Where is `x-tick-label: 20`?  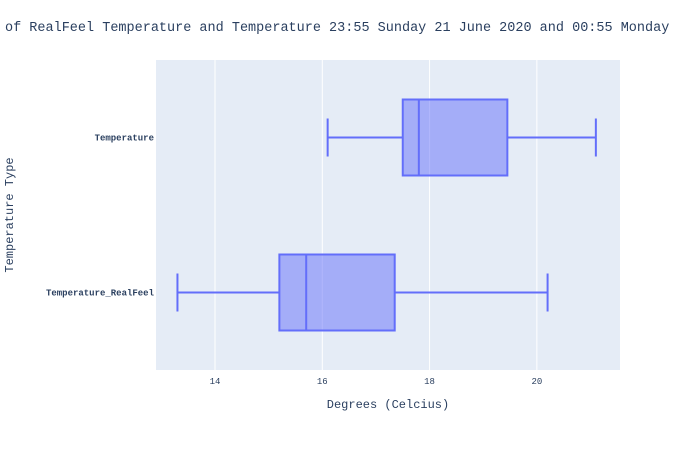 x-tick-label: 20 is located at coordinates (536, 382).